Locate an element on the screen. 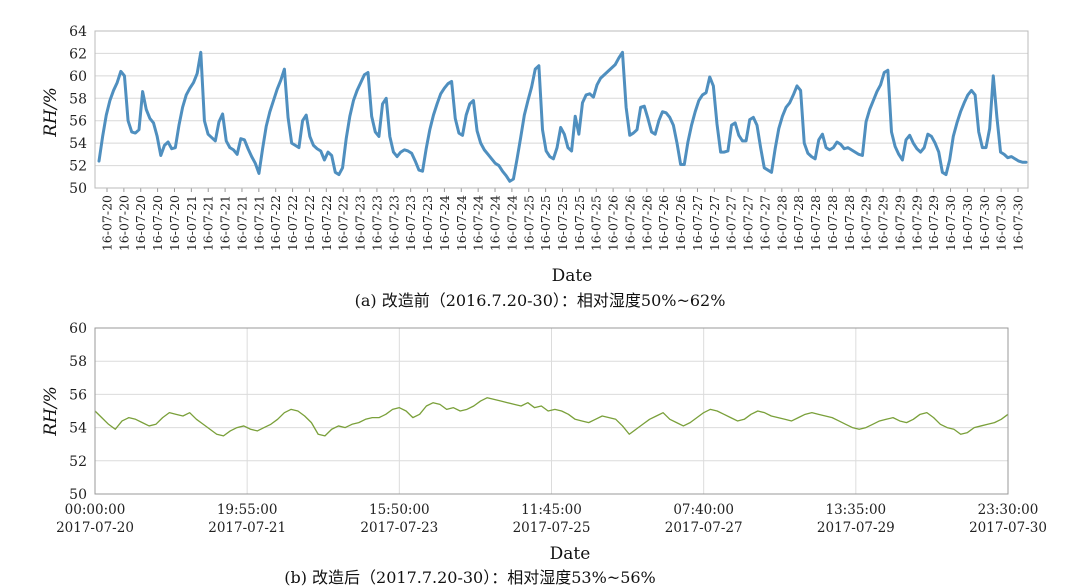 The image size is (1080, 588). chart-b-x-tick-time: 11:45:00 is located at coordinates (551, 510).